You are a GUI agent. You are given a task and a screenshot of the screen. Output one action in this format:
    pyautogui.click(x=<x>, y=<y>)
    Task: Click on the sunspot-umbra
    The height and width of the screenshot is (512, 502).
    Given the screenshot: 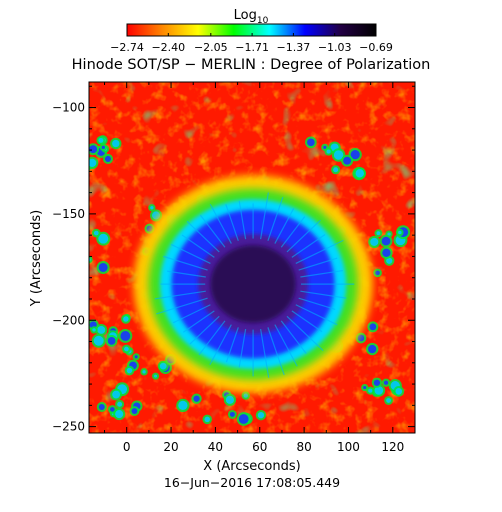 What is the action you would take?
    pyautogui.click(x=253, y=284)
    